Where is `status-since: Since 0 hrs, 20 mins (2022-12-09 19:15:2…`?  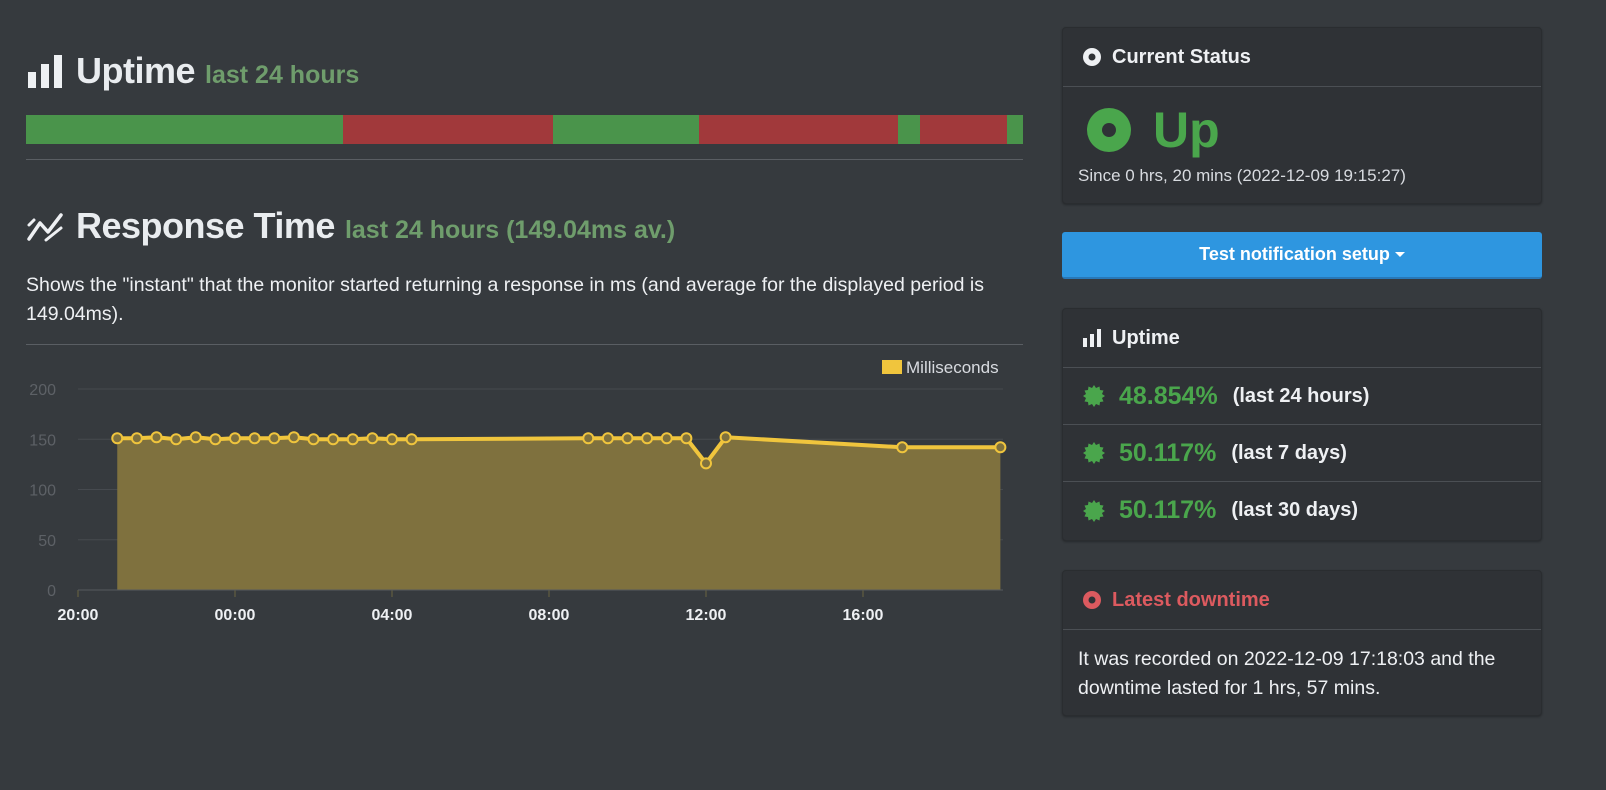
status-since: Since 0 hrs, 20 mins (2022-12-09 19:15:2… is located at coordinates (1242, 175).